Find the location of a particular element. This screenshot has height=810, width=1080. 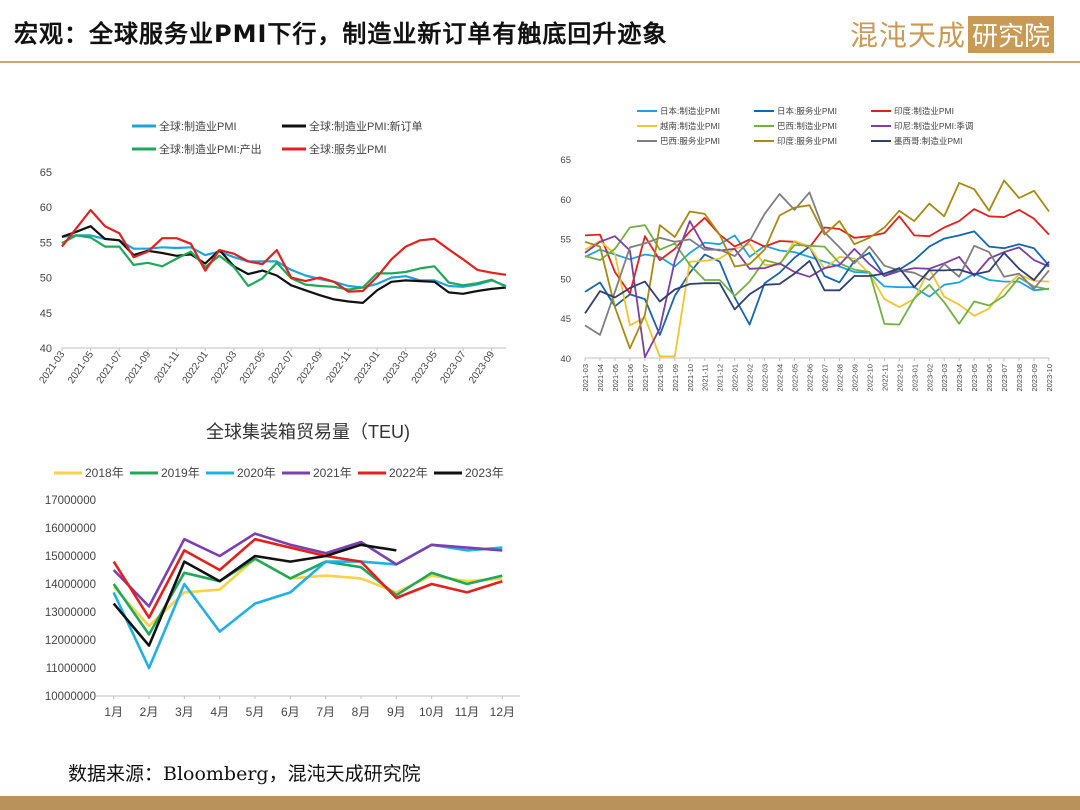

x-tick-label: 2023-05 is located at coordinates (974, 378).